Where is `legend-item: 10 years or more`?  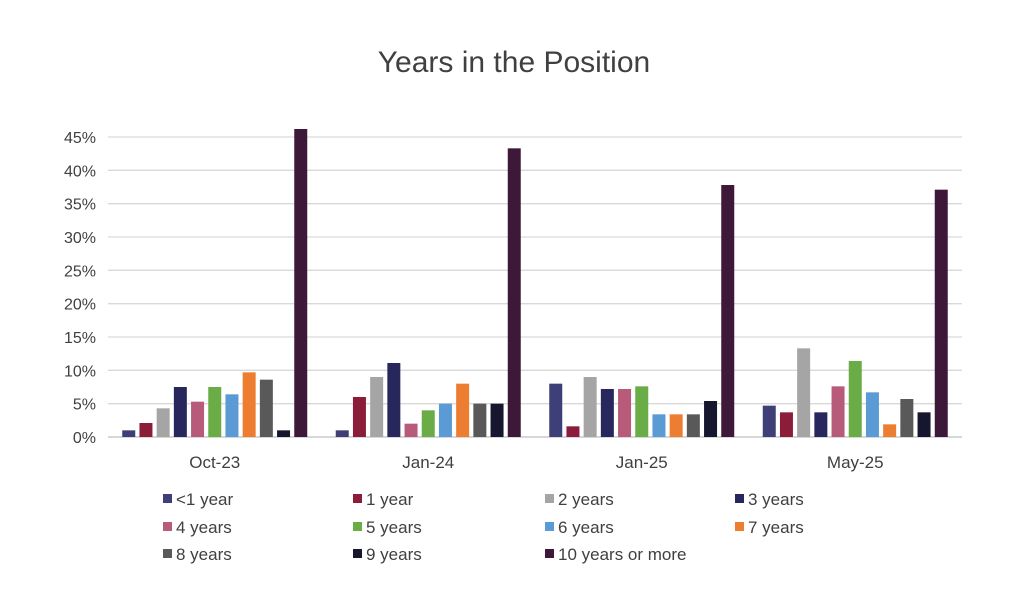
legend-item: 10 years or more is located at coordinates (616, 554).